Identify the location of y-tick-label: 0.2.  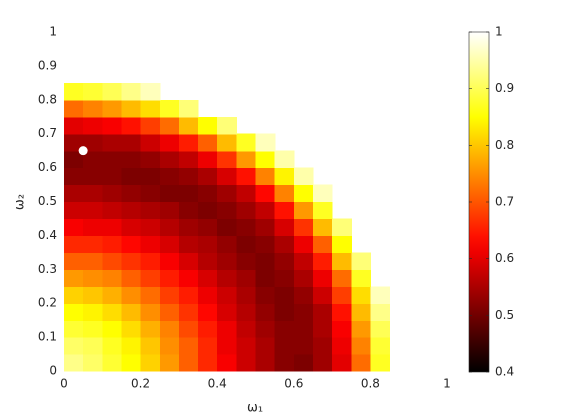
(47, 303).